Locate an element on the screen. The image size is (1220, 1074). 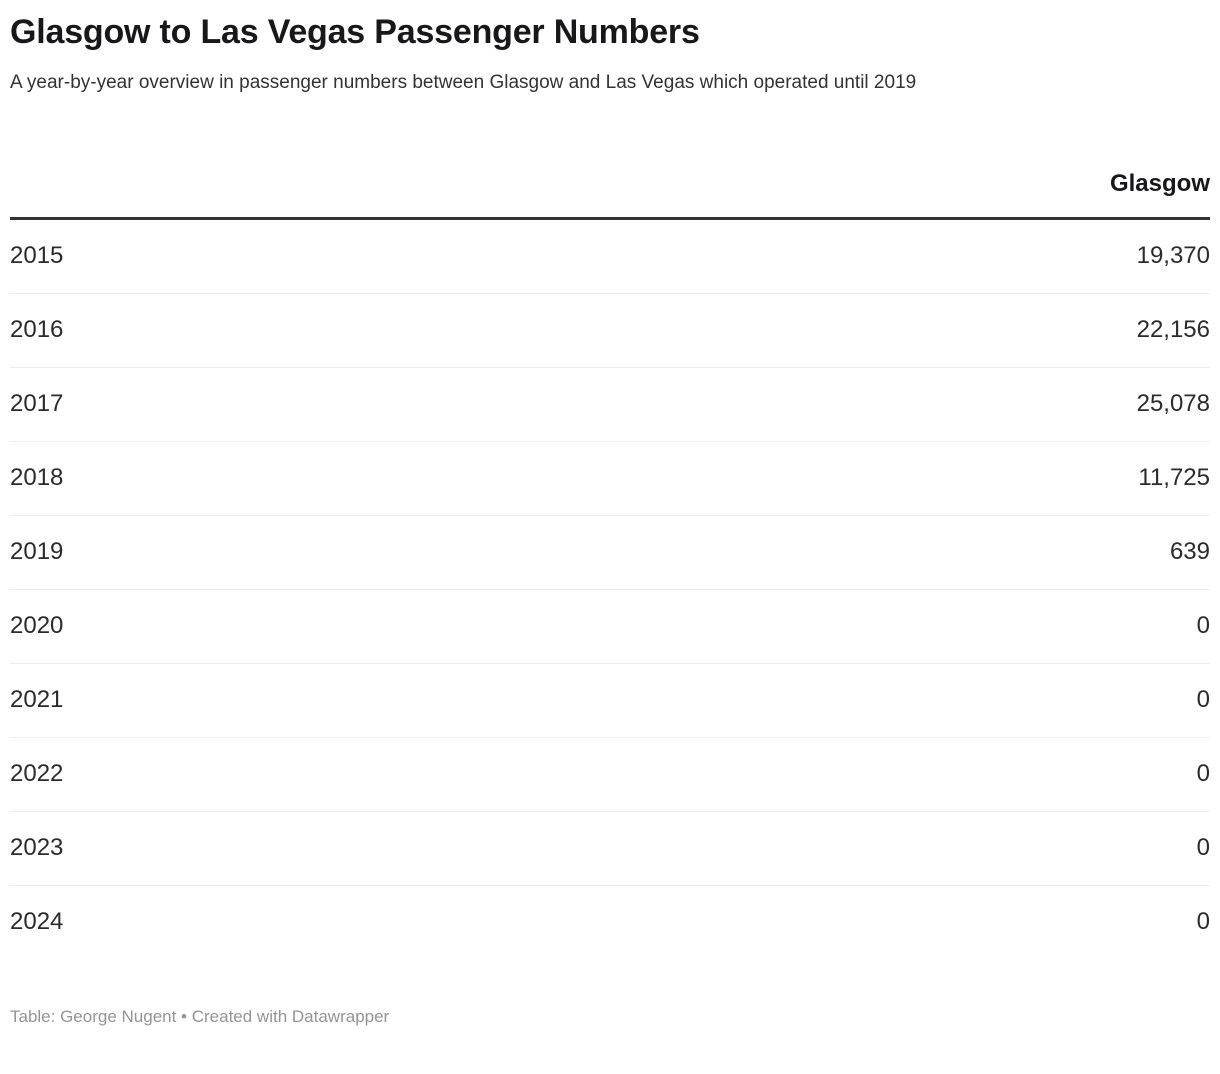
year-cell: 2017 is located at coordinates (250, 404).